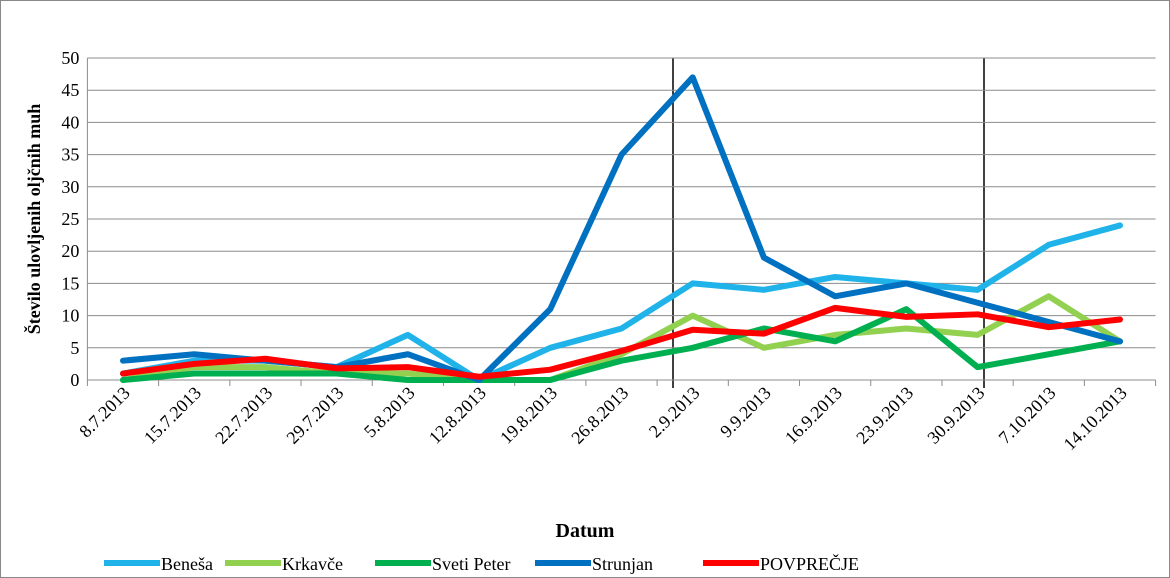  What do you see at coordinates (70, 122) in the screenshot?
I see `y-tick-label: 40` at bounding box center [70, 122].